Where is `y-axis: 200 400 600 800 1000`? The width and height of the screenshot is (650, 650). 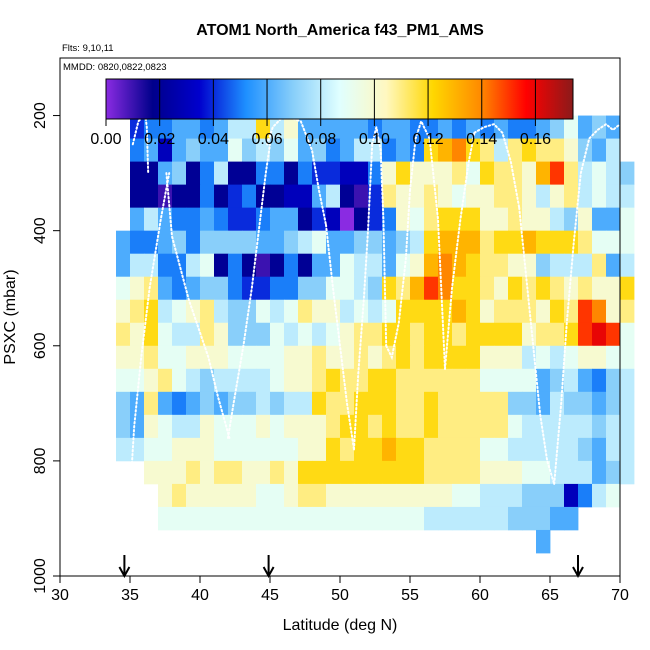 y-axis: 200 400 600 800 1000 is located at coordinates (46, 348).